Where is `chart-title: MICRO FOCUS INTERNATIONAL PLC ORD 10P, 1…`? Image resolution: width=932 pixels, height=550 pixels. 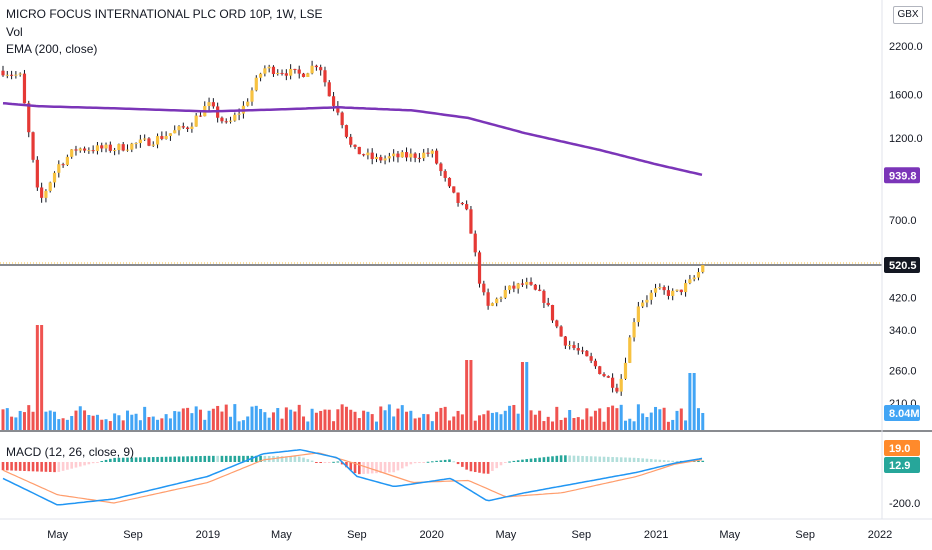
chart-title: MICRO FOCUS INTERNATIONAL PLC ORD 10P, 1… is located at coordinates (164, 14).